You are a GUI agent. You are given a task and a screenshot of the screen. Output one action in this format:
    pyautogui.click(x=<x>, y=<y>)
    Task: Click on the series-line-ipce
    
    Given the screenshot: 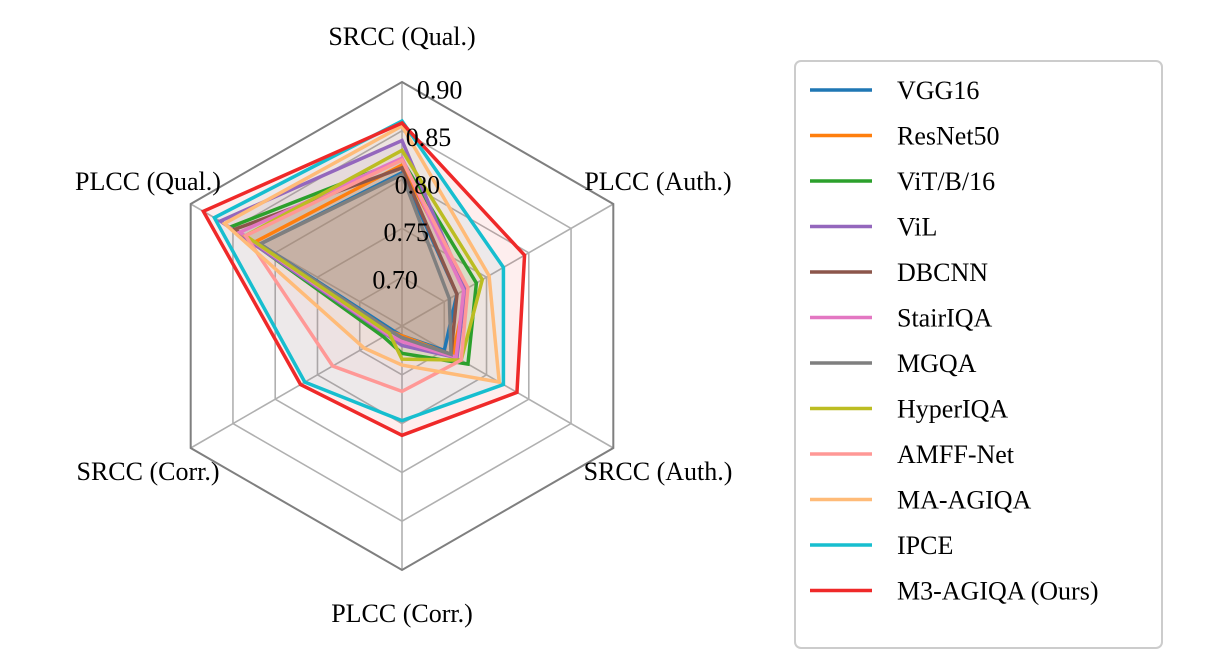 What is the action you would take?
    pyautogui.click(x=358, y=270)
    